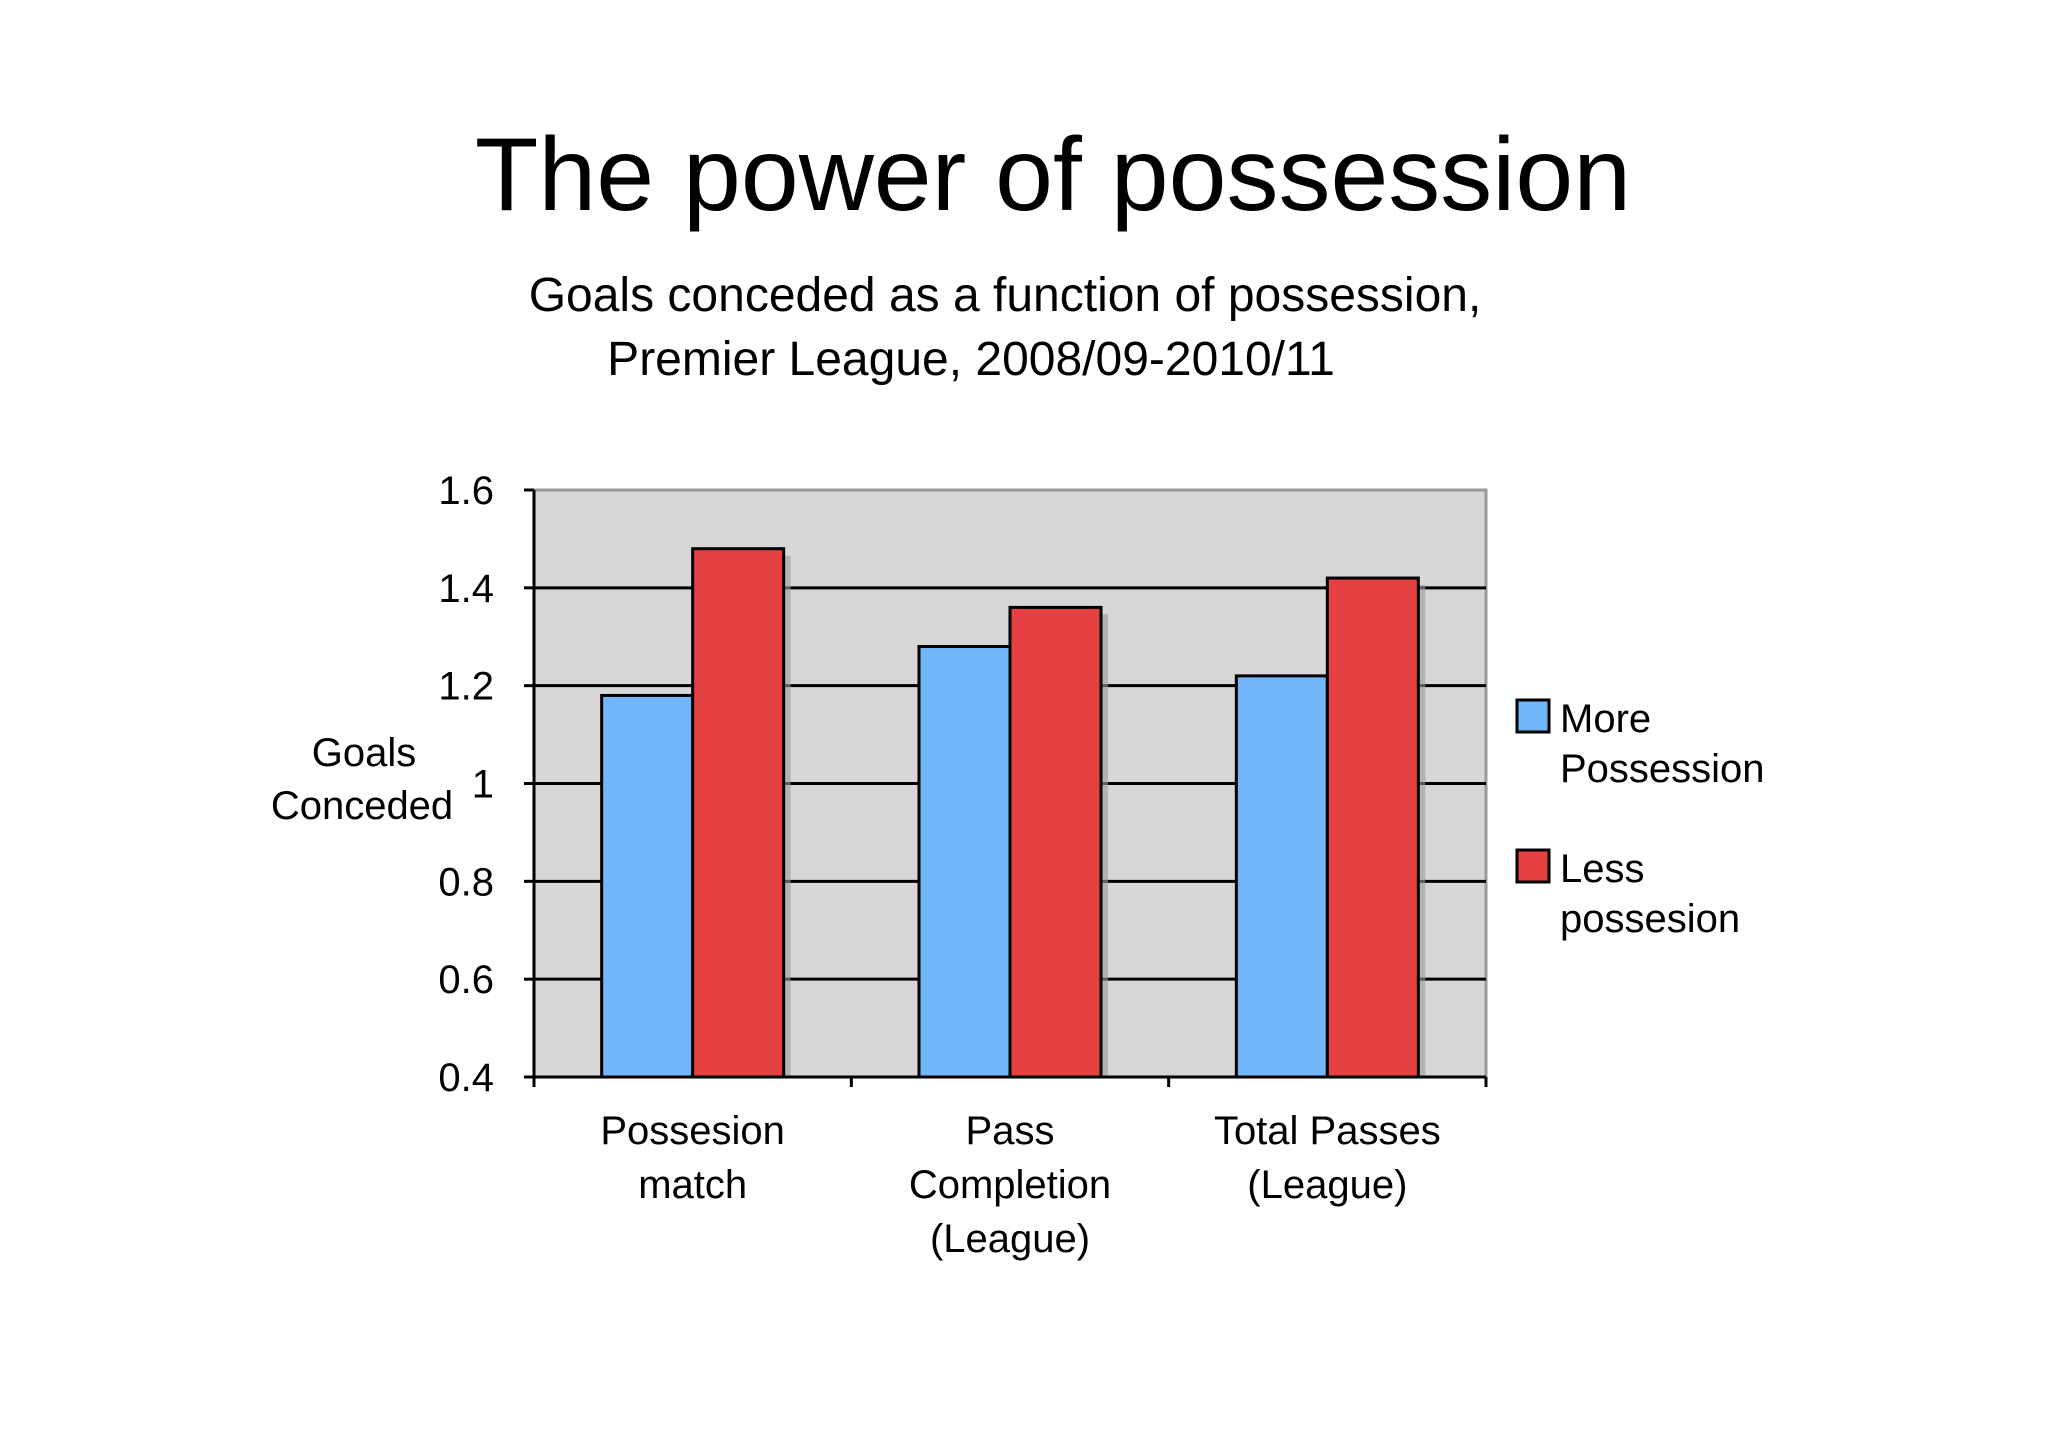 The height and width of the screenshot is (1447, 2048). I want to click on y-axis-label-line-2: Conceded, so click(362, 806).